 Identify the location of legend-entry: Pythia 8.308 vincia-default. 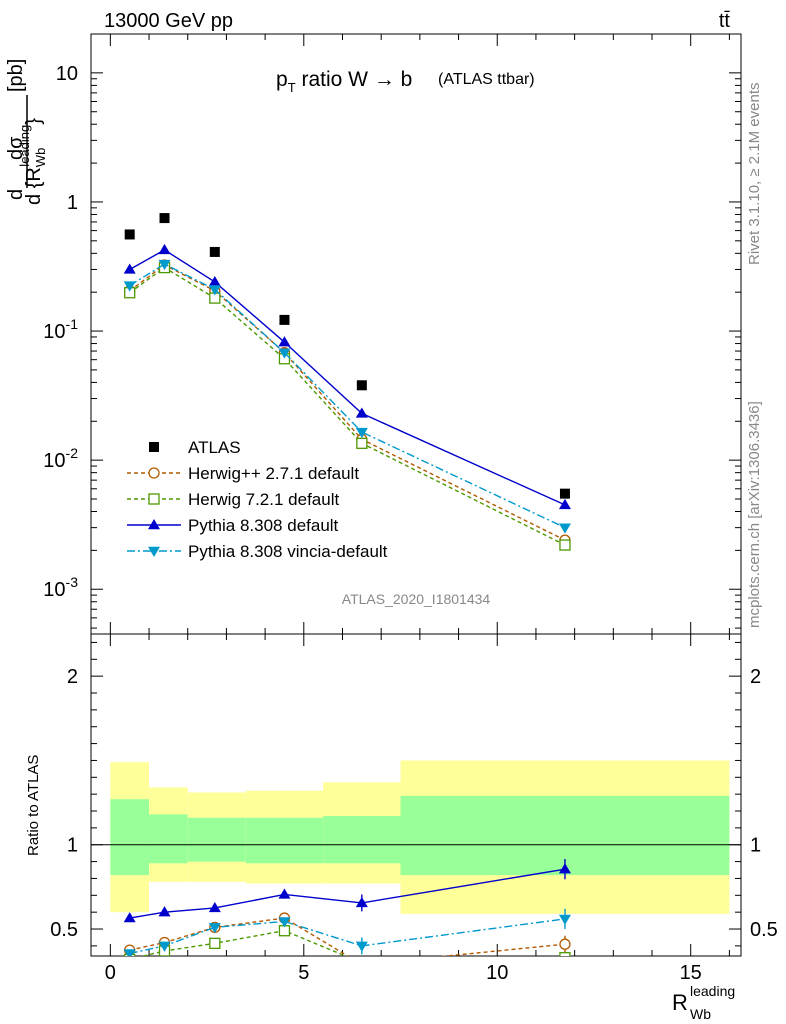
(257, 551).